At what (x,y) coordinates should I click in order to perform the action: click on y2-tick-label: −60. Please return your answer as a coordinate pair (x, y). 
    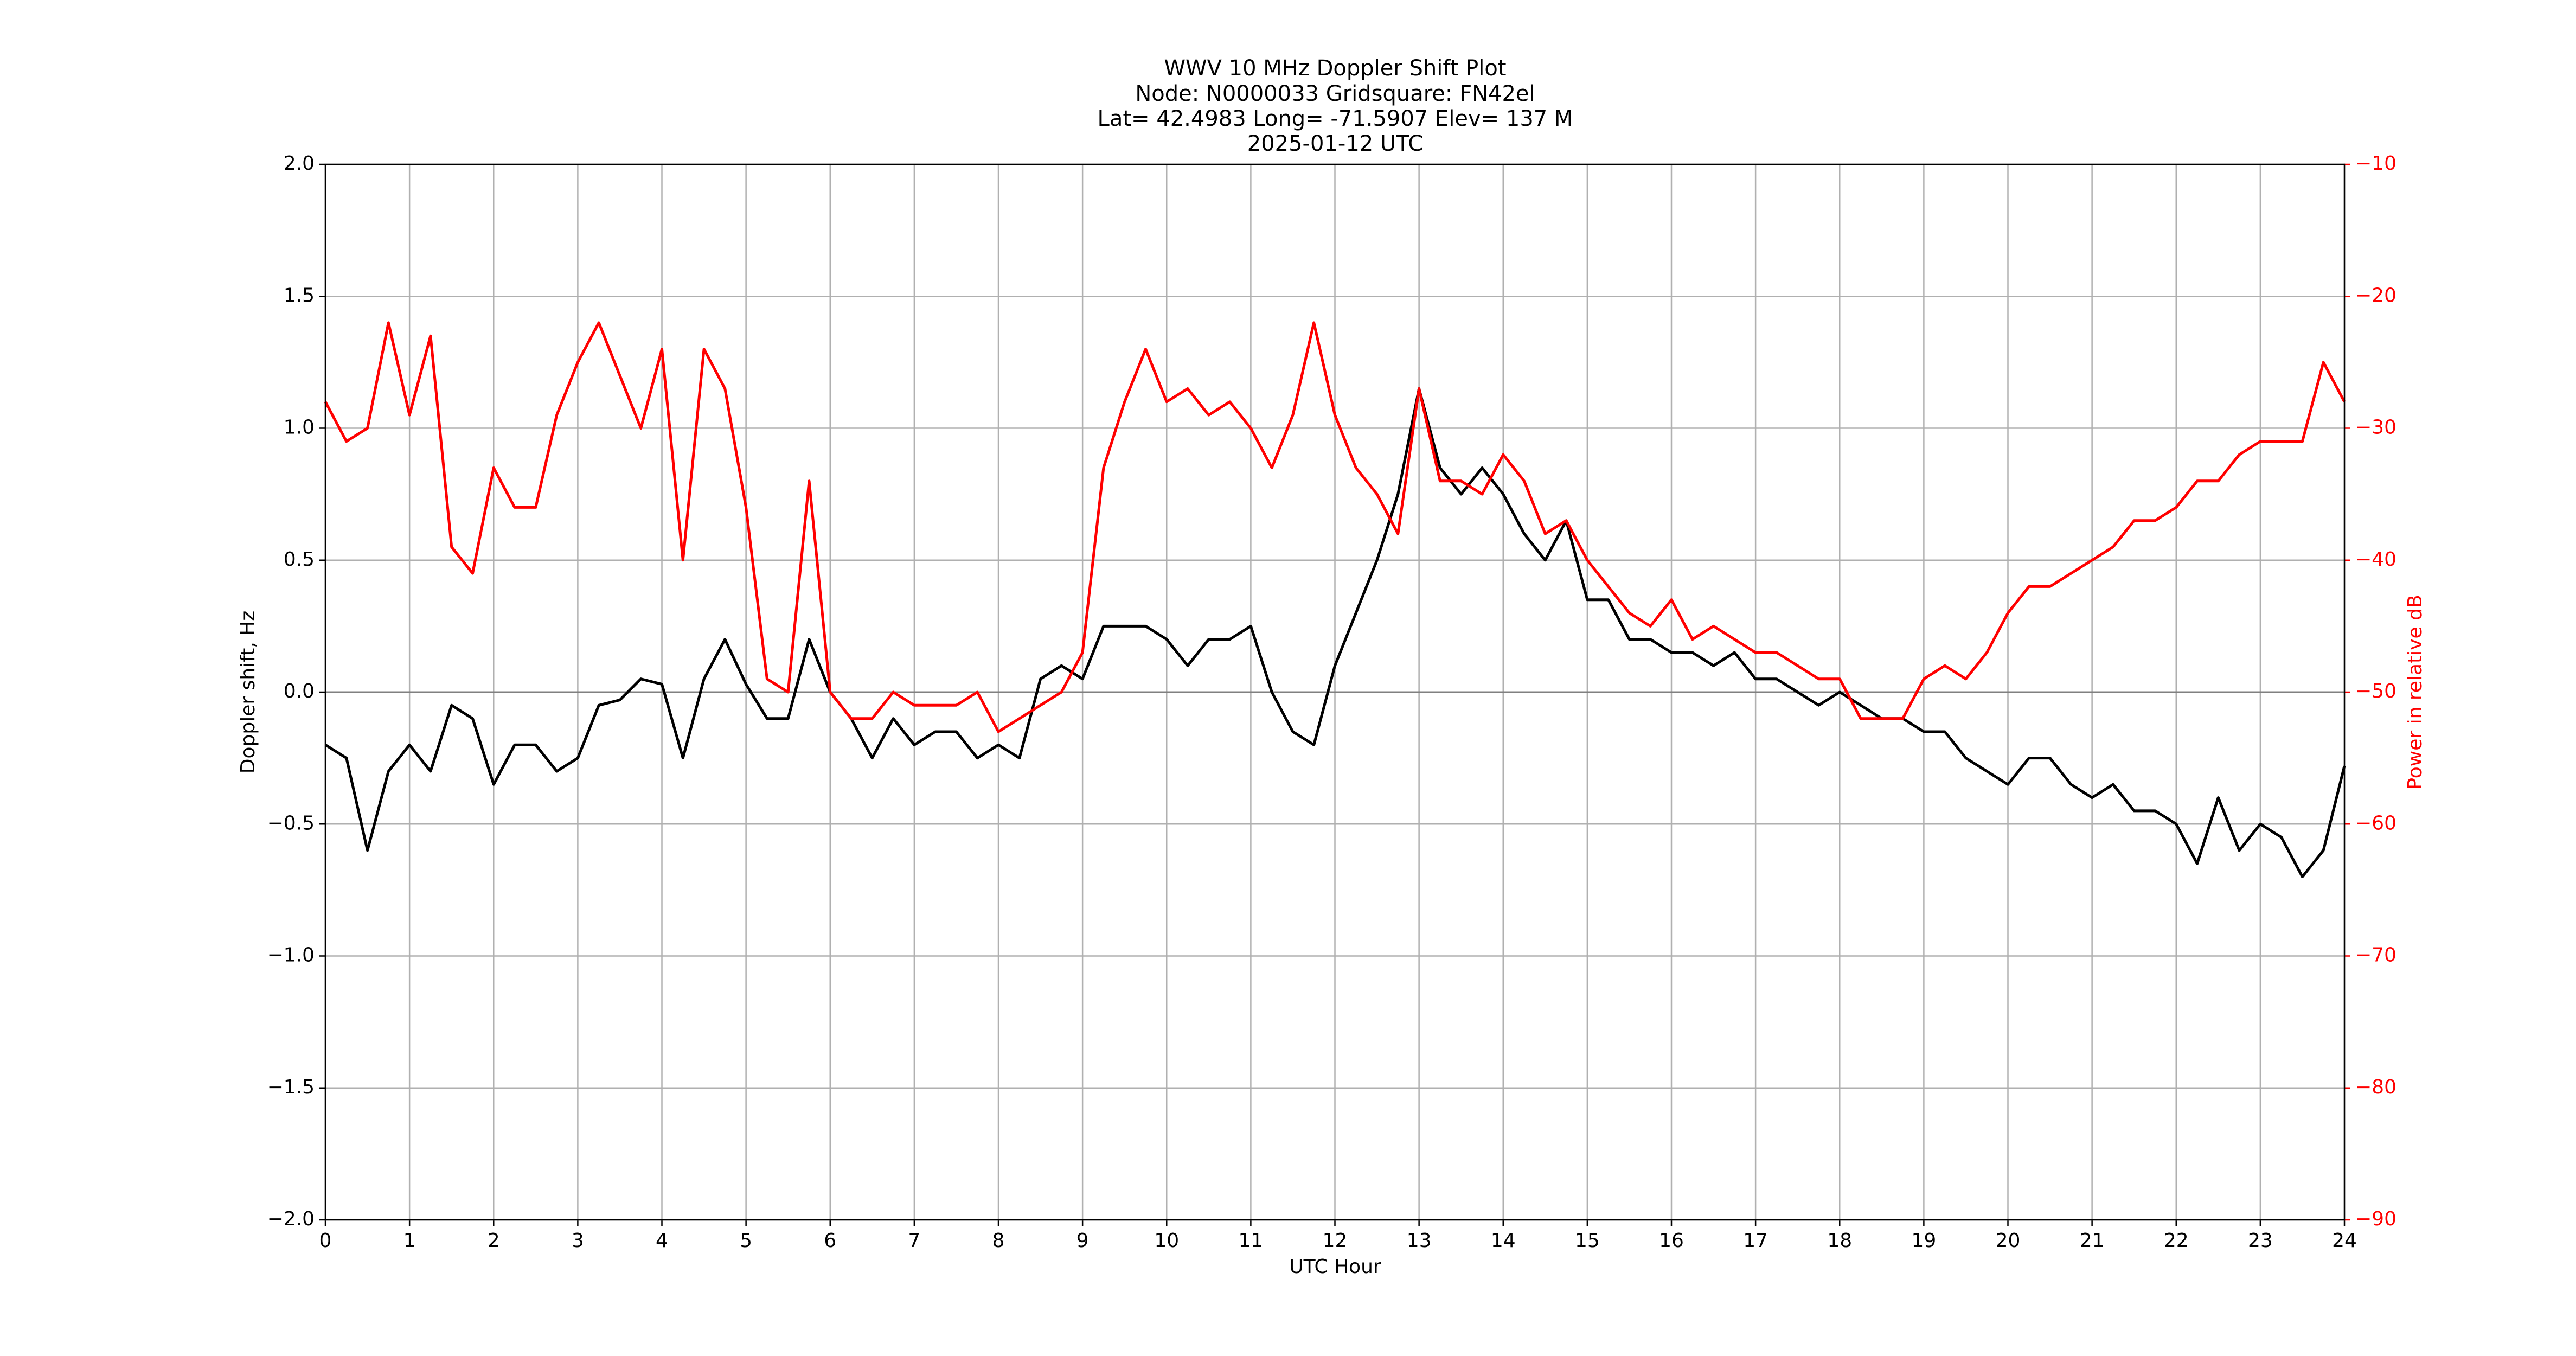
    Looking at the image, I should click on (2375, 823).